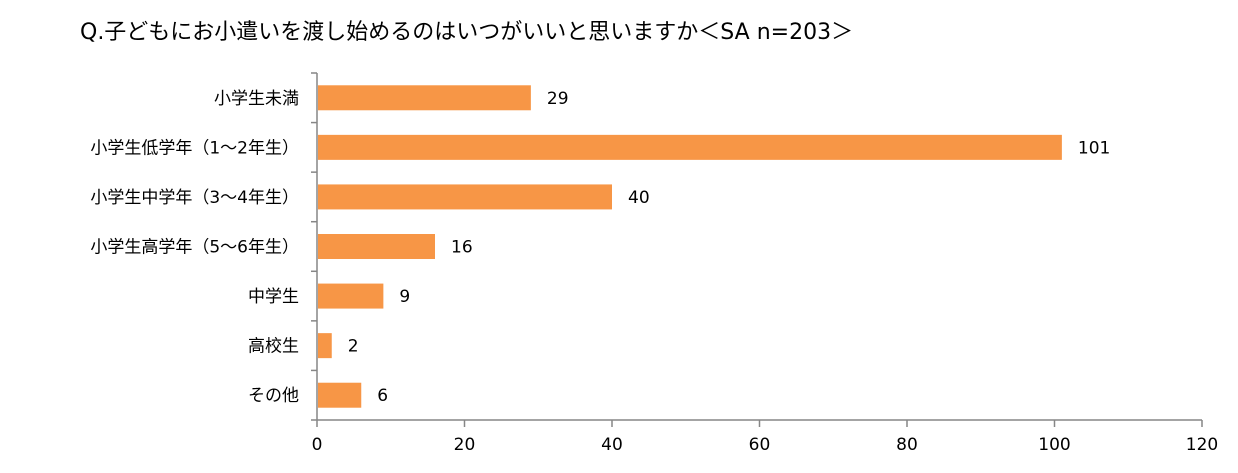 The image size is (1238, 473). I want to click on category-label: 小学生高学年（5～6年生）, so click(194, 248).